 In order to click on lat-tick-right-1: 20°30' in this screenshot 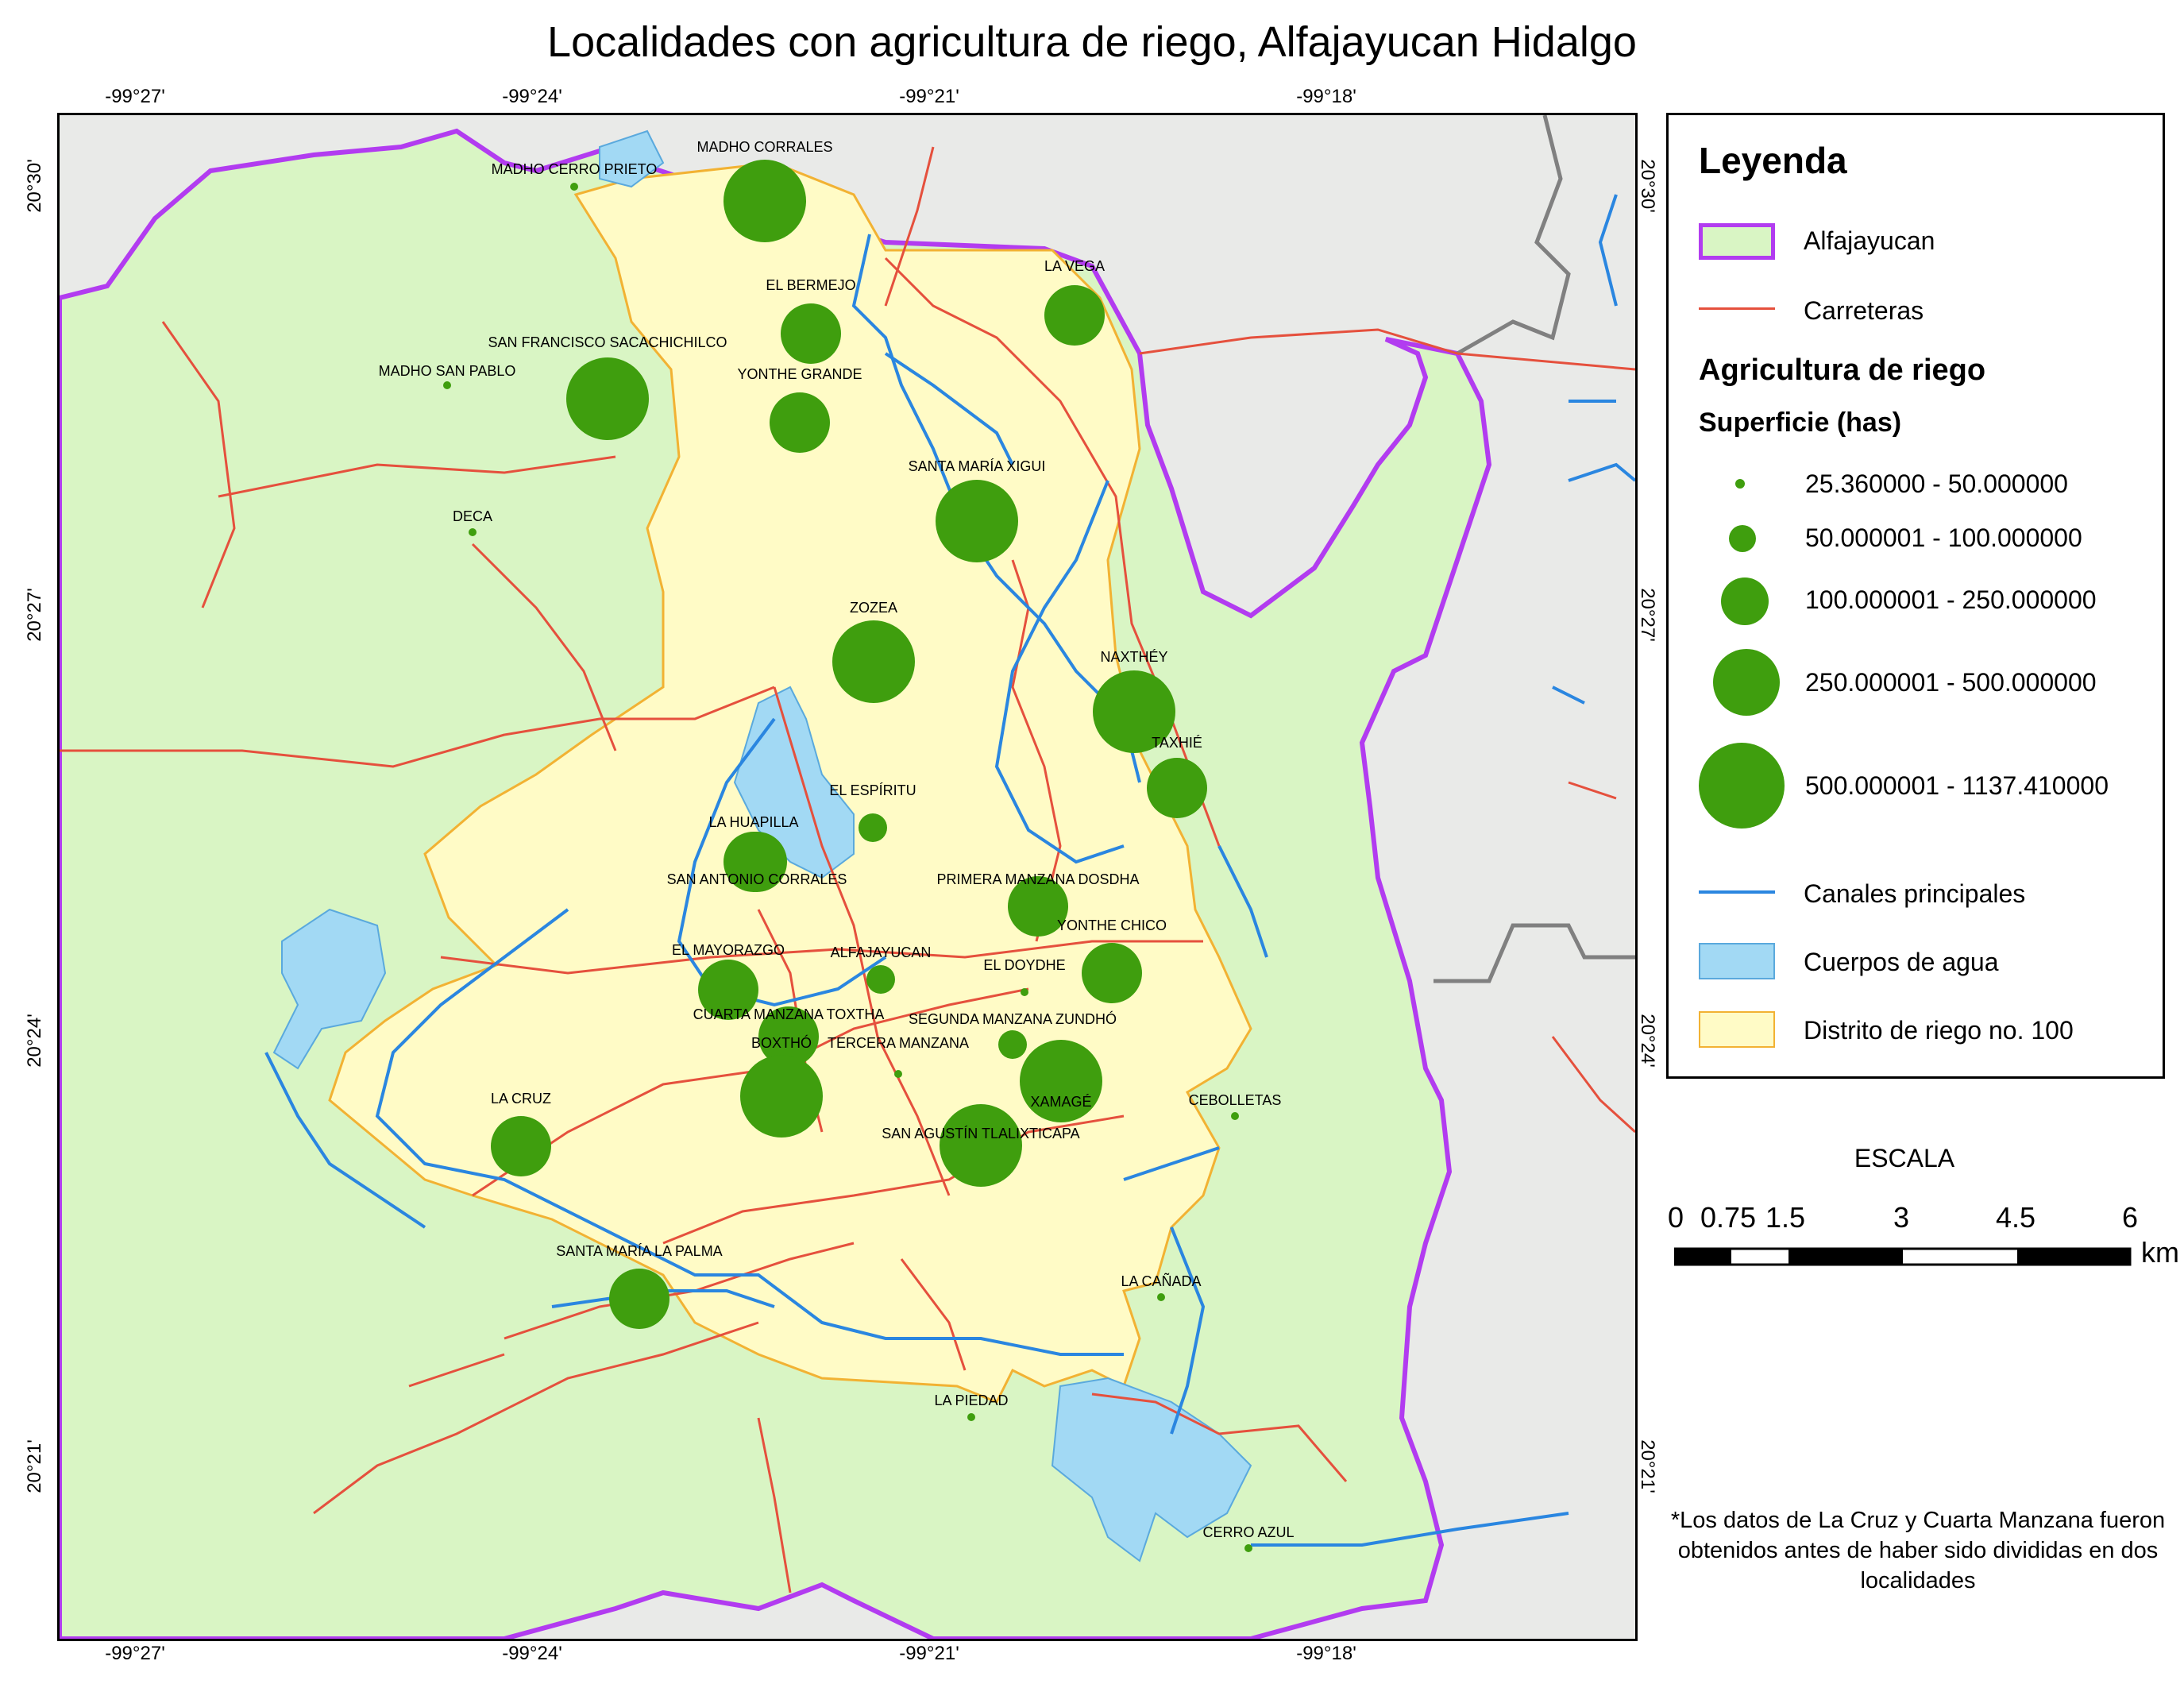, I will do `click(1647, 186)`.